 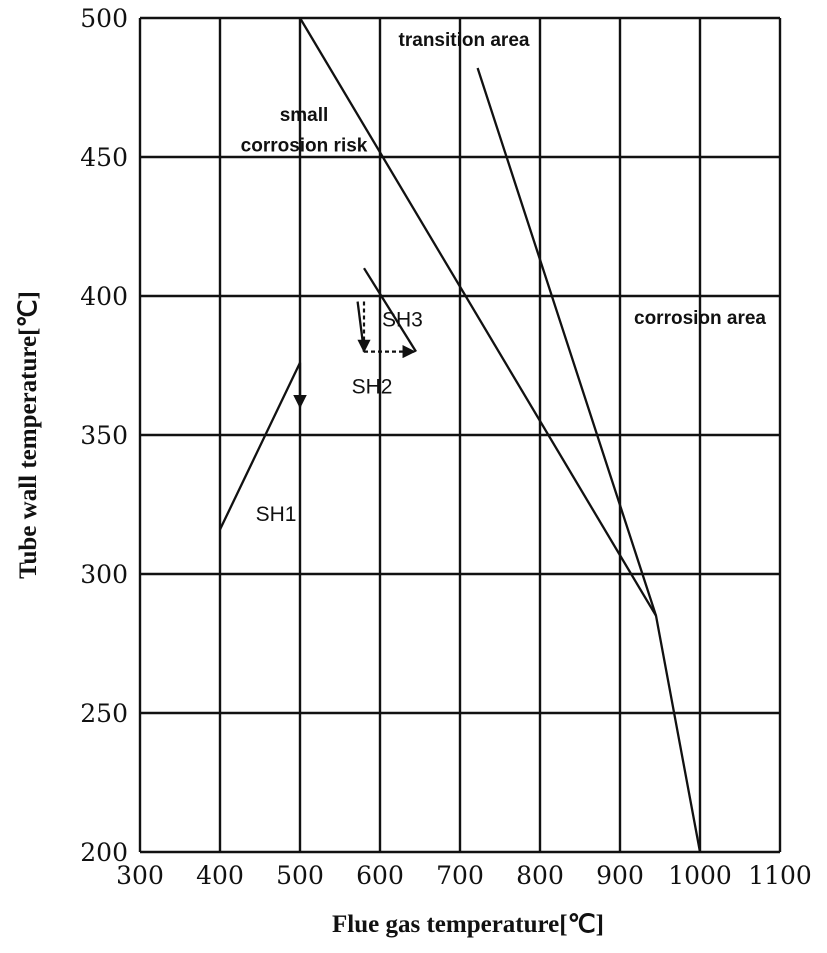 I want to click on series-label: SH3, so click(x=402, y=320).